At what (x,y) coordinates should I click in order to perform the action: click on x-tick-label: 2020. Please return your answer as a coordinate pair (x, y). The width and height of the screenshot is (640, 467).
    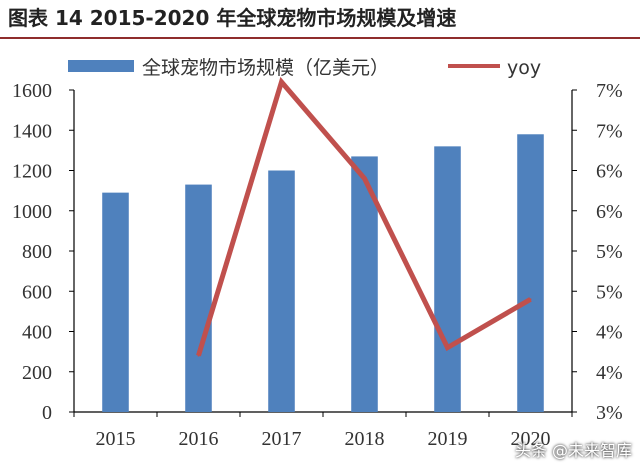
    Looking at the image, I should click on (531, 439).